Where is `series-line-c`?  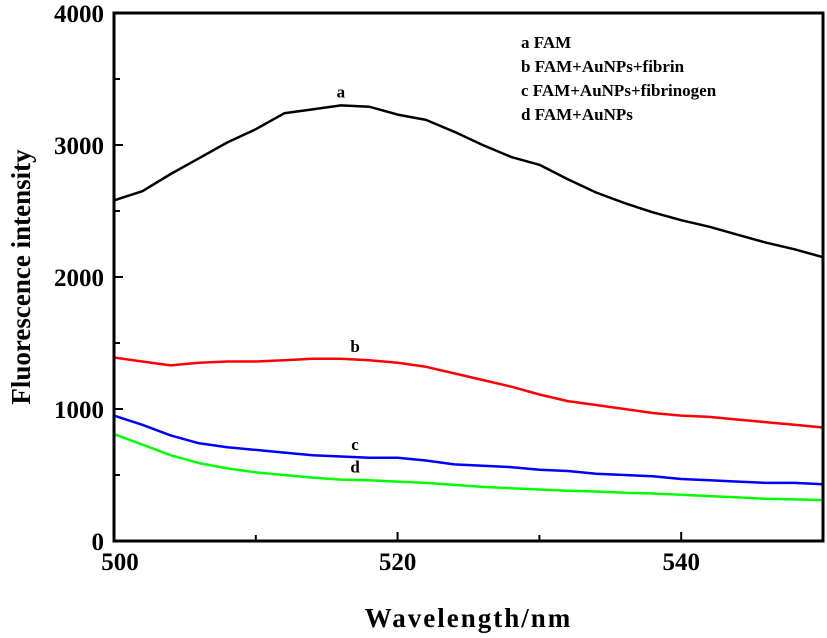
series-line-c is located at coordinates (468, 450).